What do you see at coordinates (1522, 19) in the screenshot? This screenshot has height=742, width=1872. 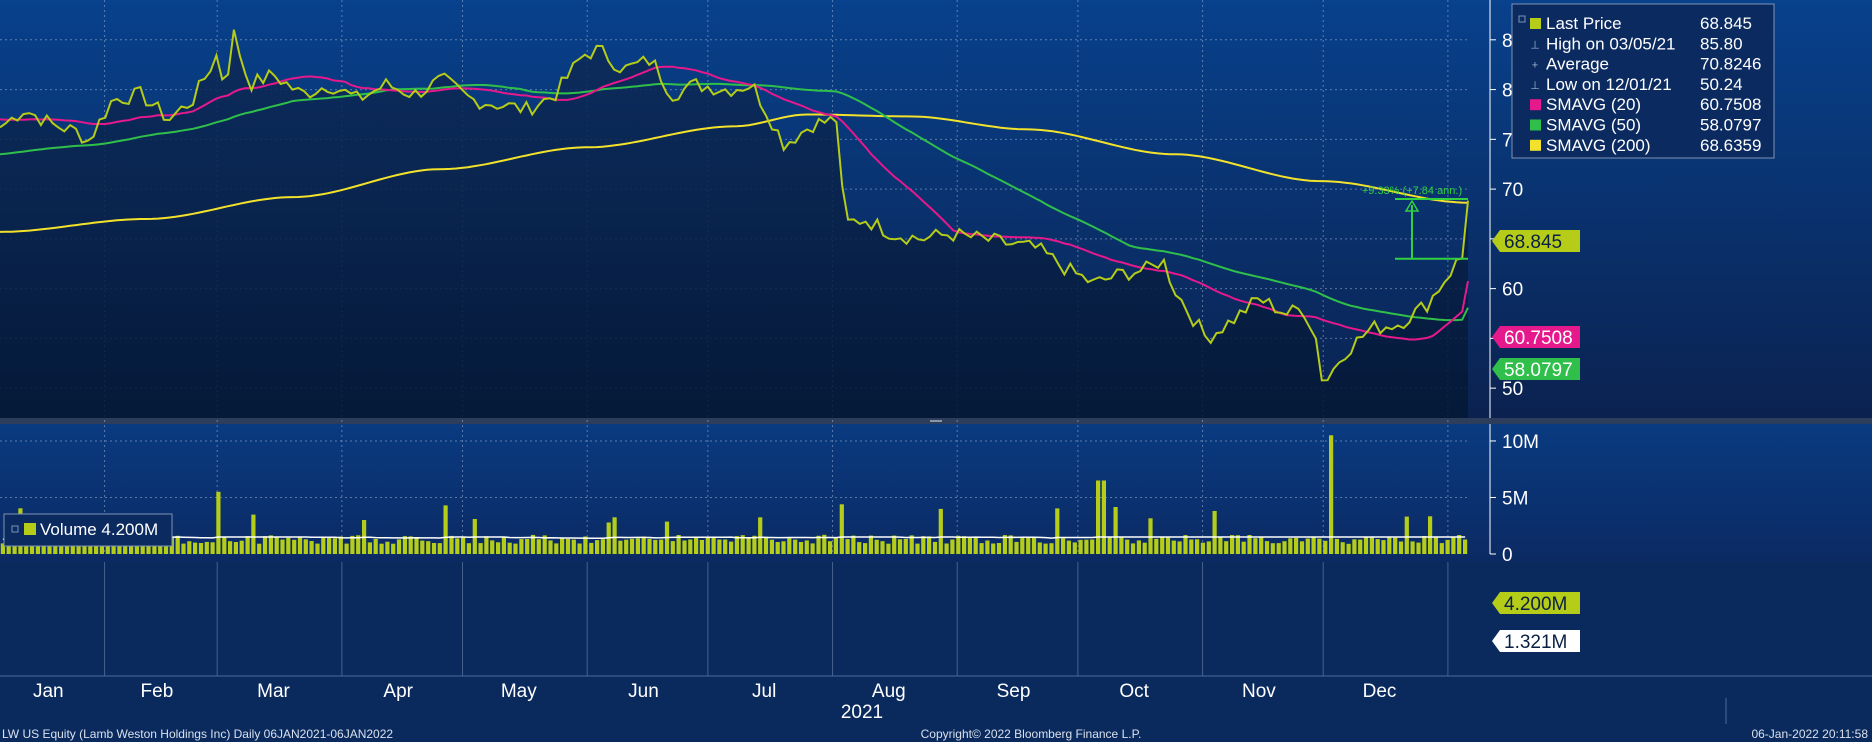 I see `legend-collapse-icon` at bounding box center [1522, 19].